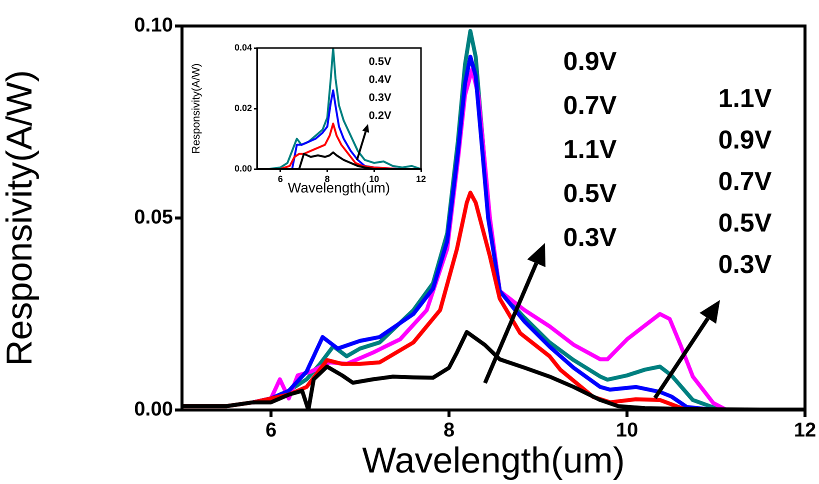  I want to click on y-tick-label: 0.10, so click(153, 25).